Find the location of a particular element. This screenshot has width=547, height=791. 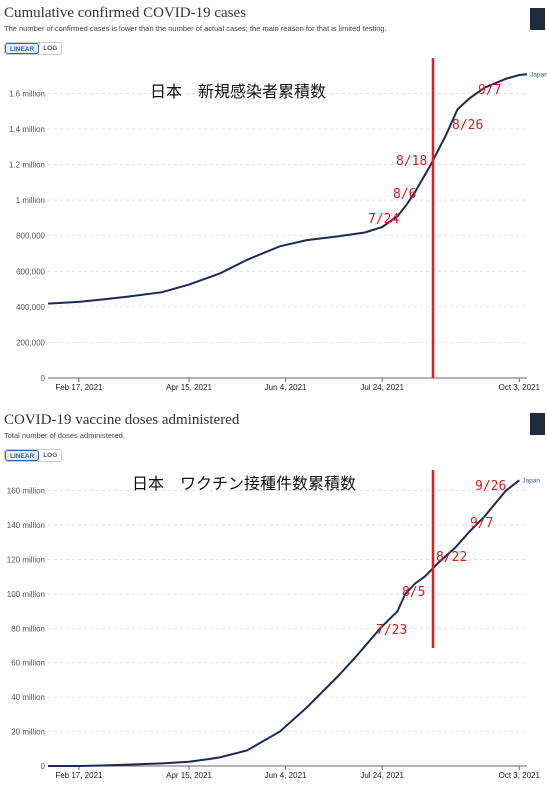

japanese-annotation-heading: 日本 新規感染者累積数 is located at coordinates (238, 91).